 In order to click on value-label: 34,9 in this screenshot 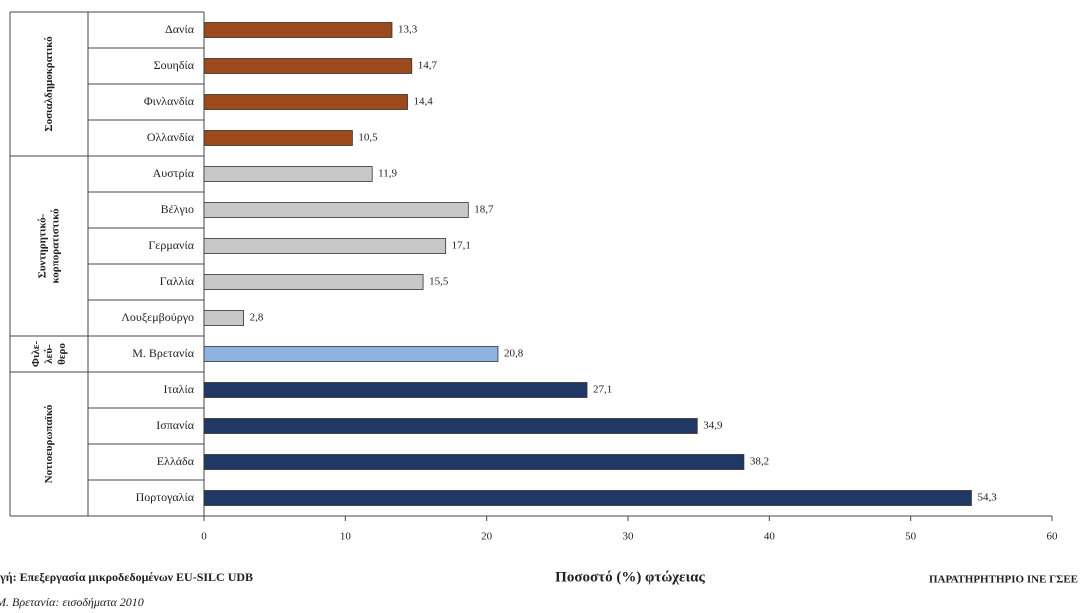, I will do `click(713, 426)`.